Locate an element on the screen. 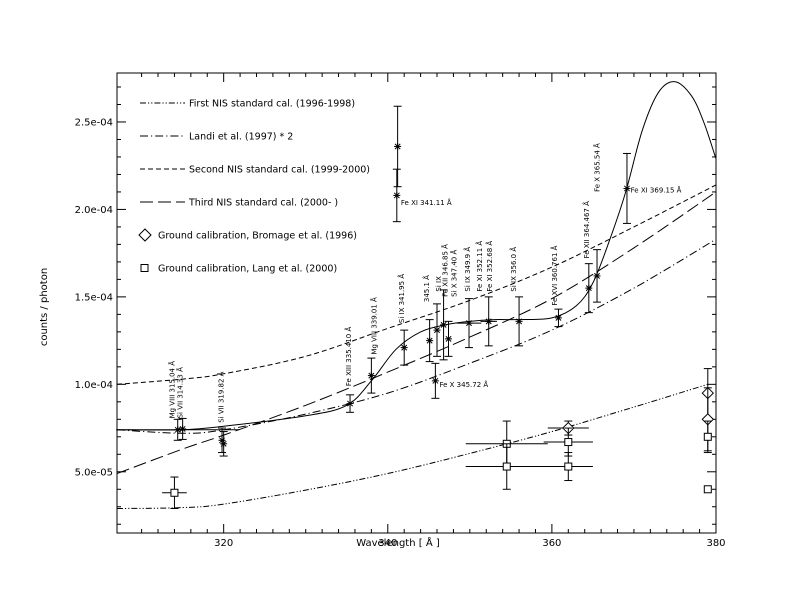  line-label: Fe XI 352.68 Å is located at coordinates (489, 266).